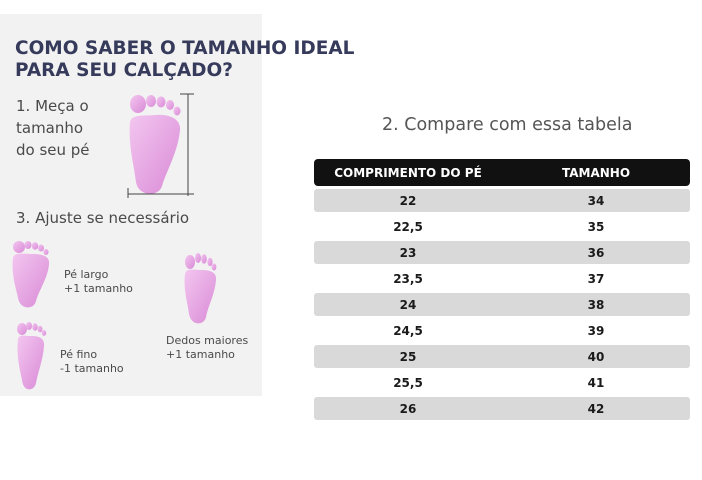 The height and width of the screenshot is (480, 702). Describe the element at coordinates (53, 150) in the screenshot. I see `step-1-line-3: do seu pé` at that location.